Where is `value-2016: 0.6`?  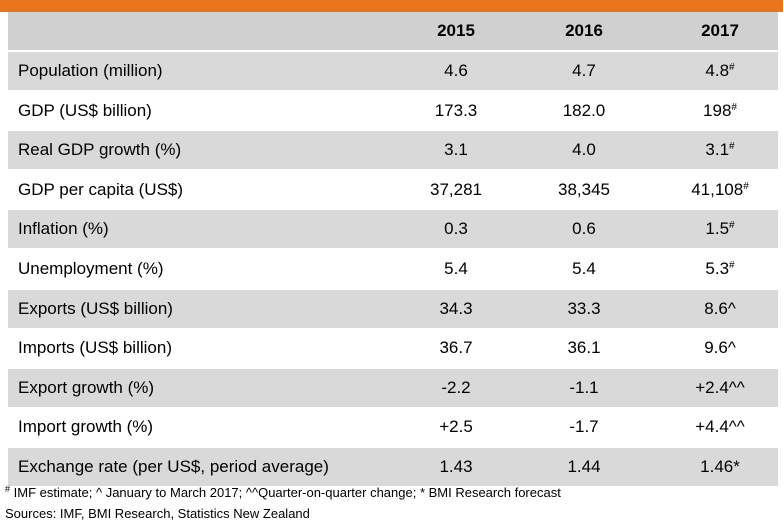 value-2016: 0.6 is located at coordinates (584, 229).